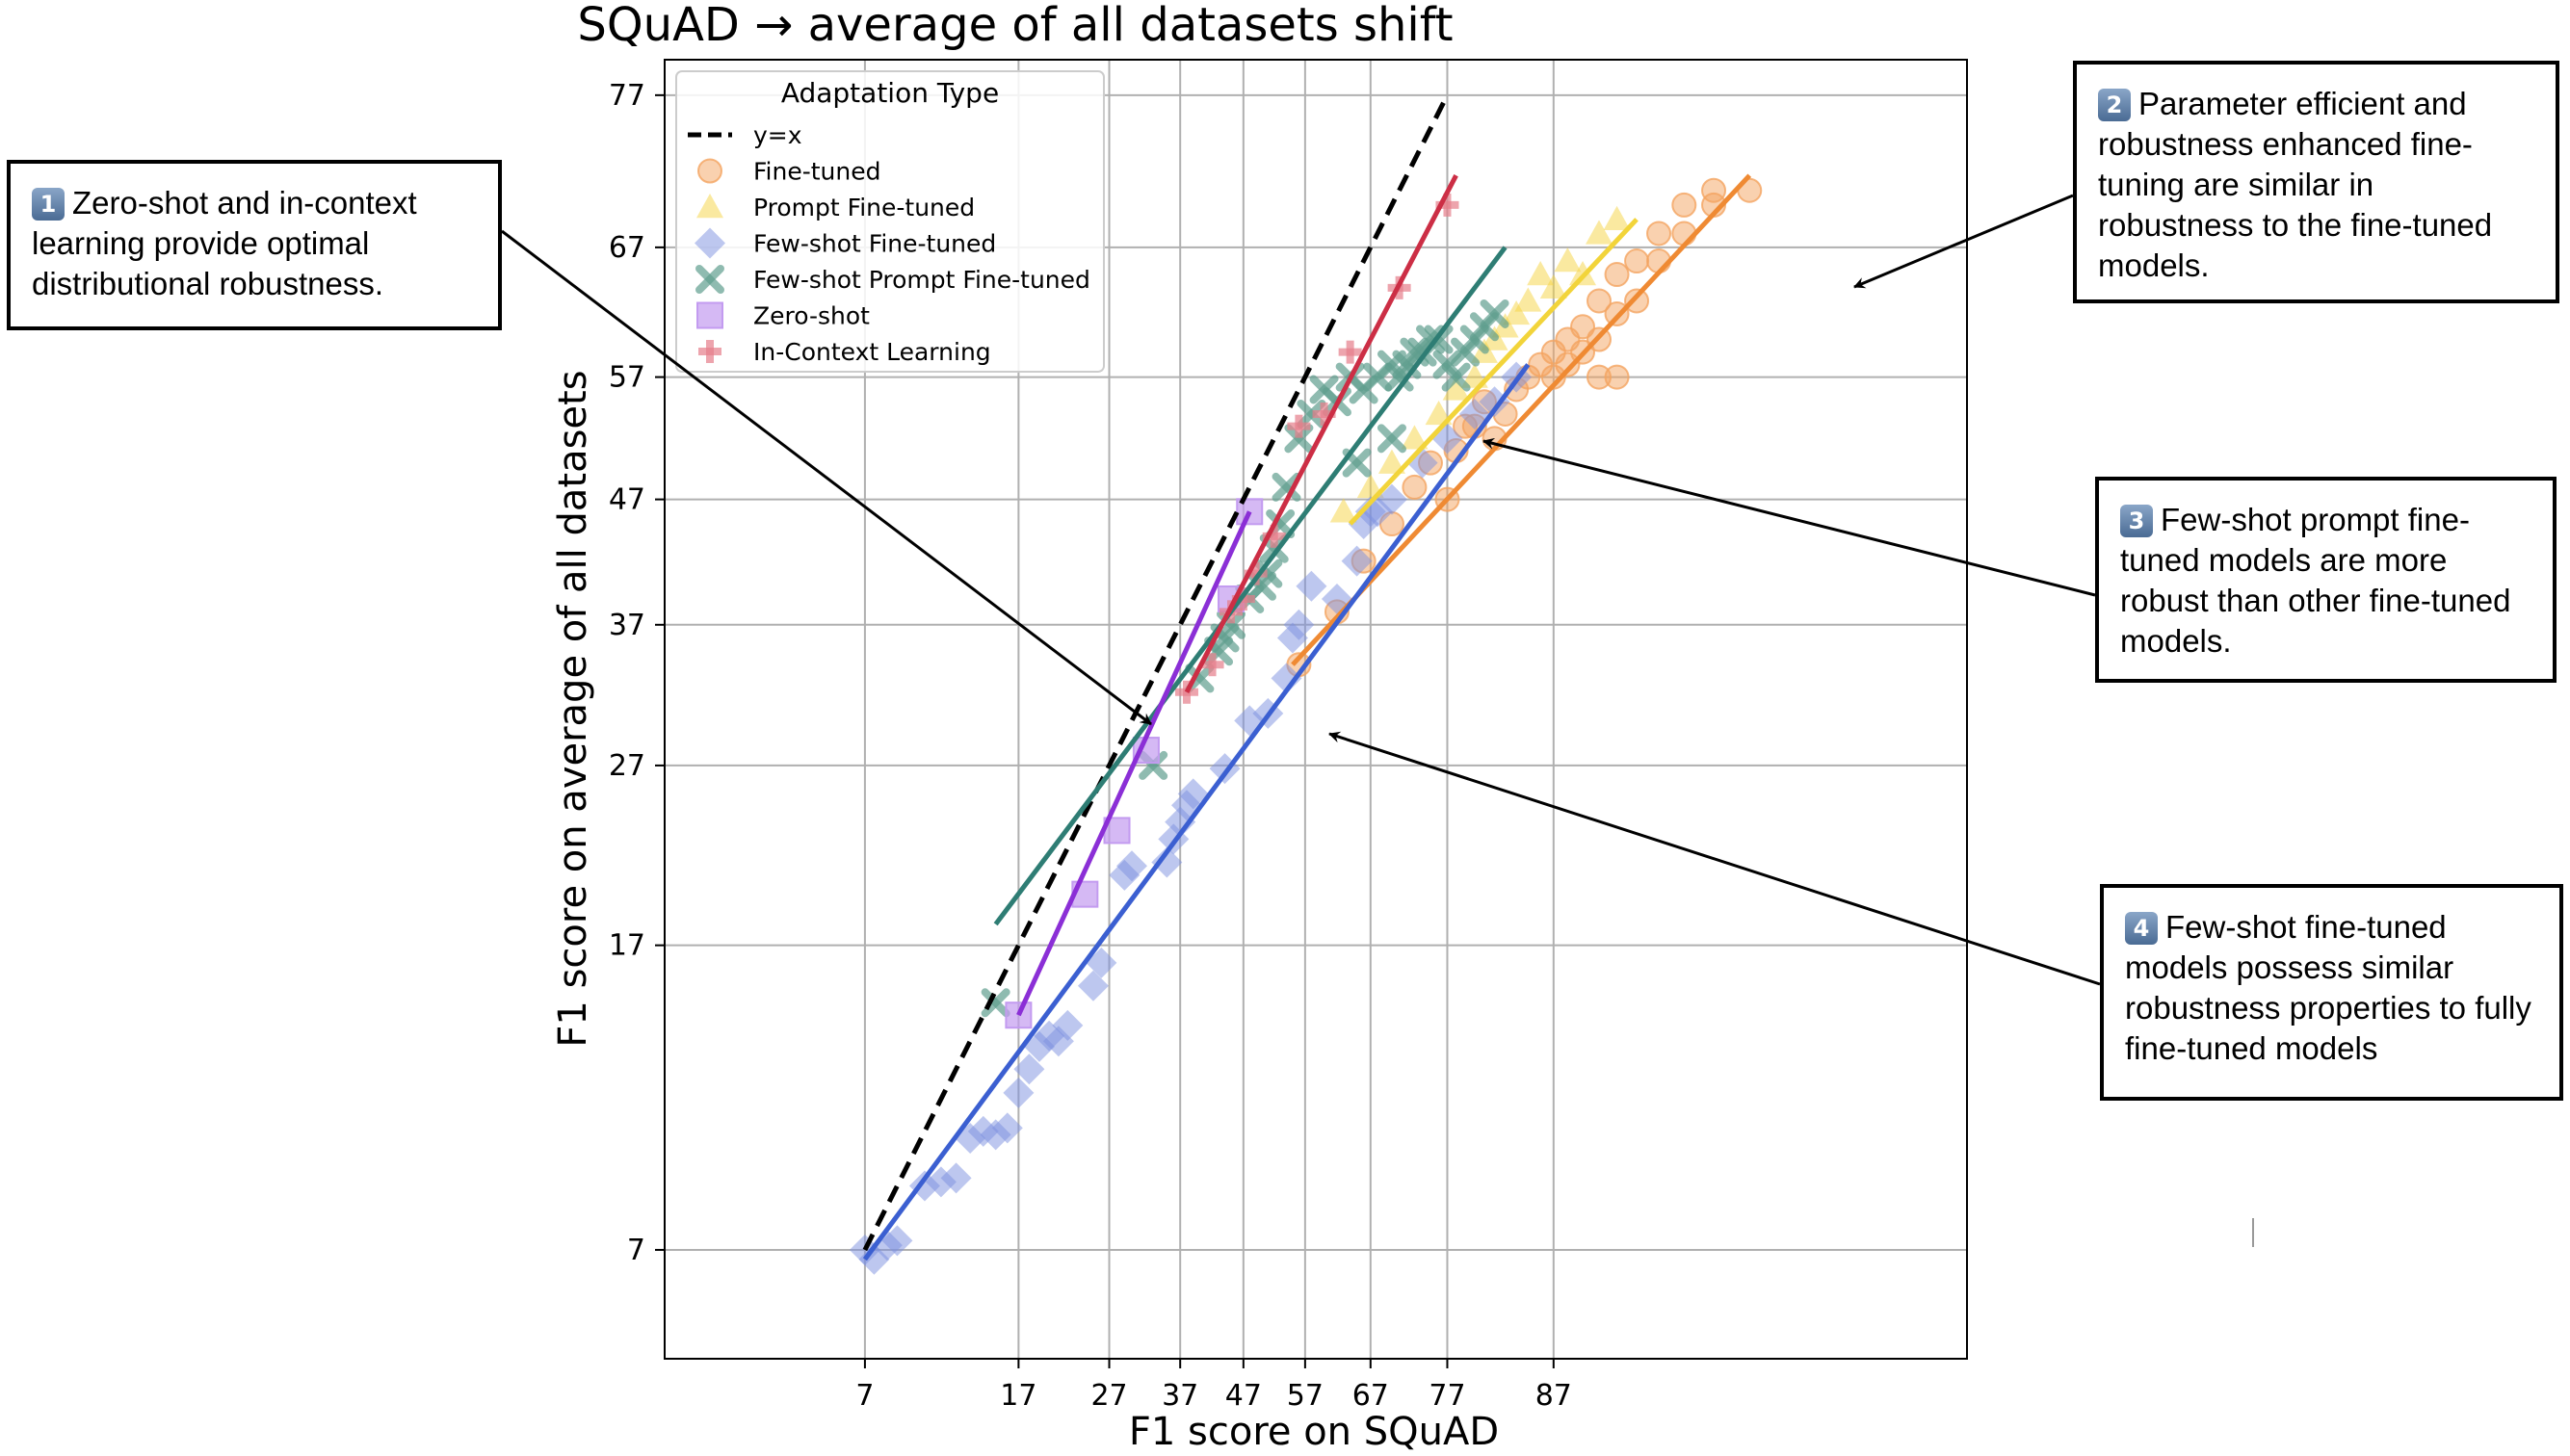  I want to click on x-tick-label: 37, so click(1180, 1396).